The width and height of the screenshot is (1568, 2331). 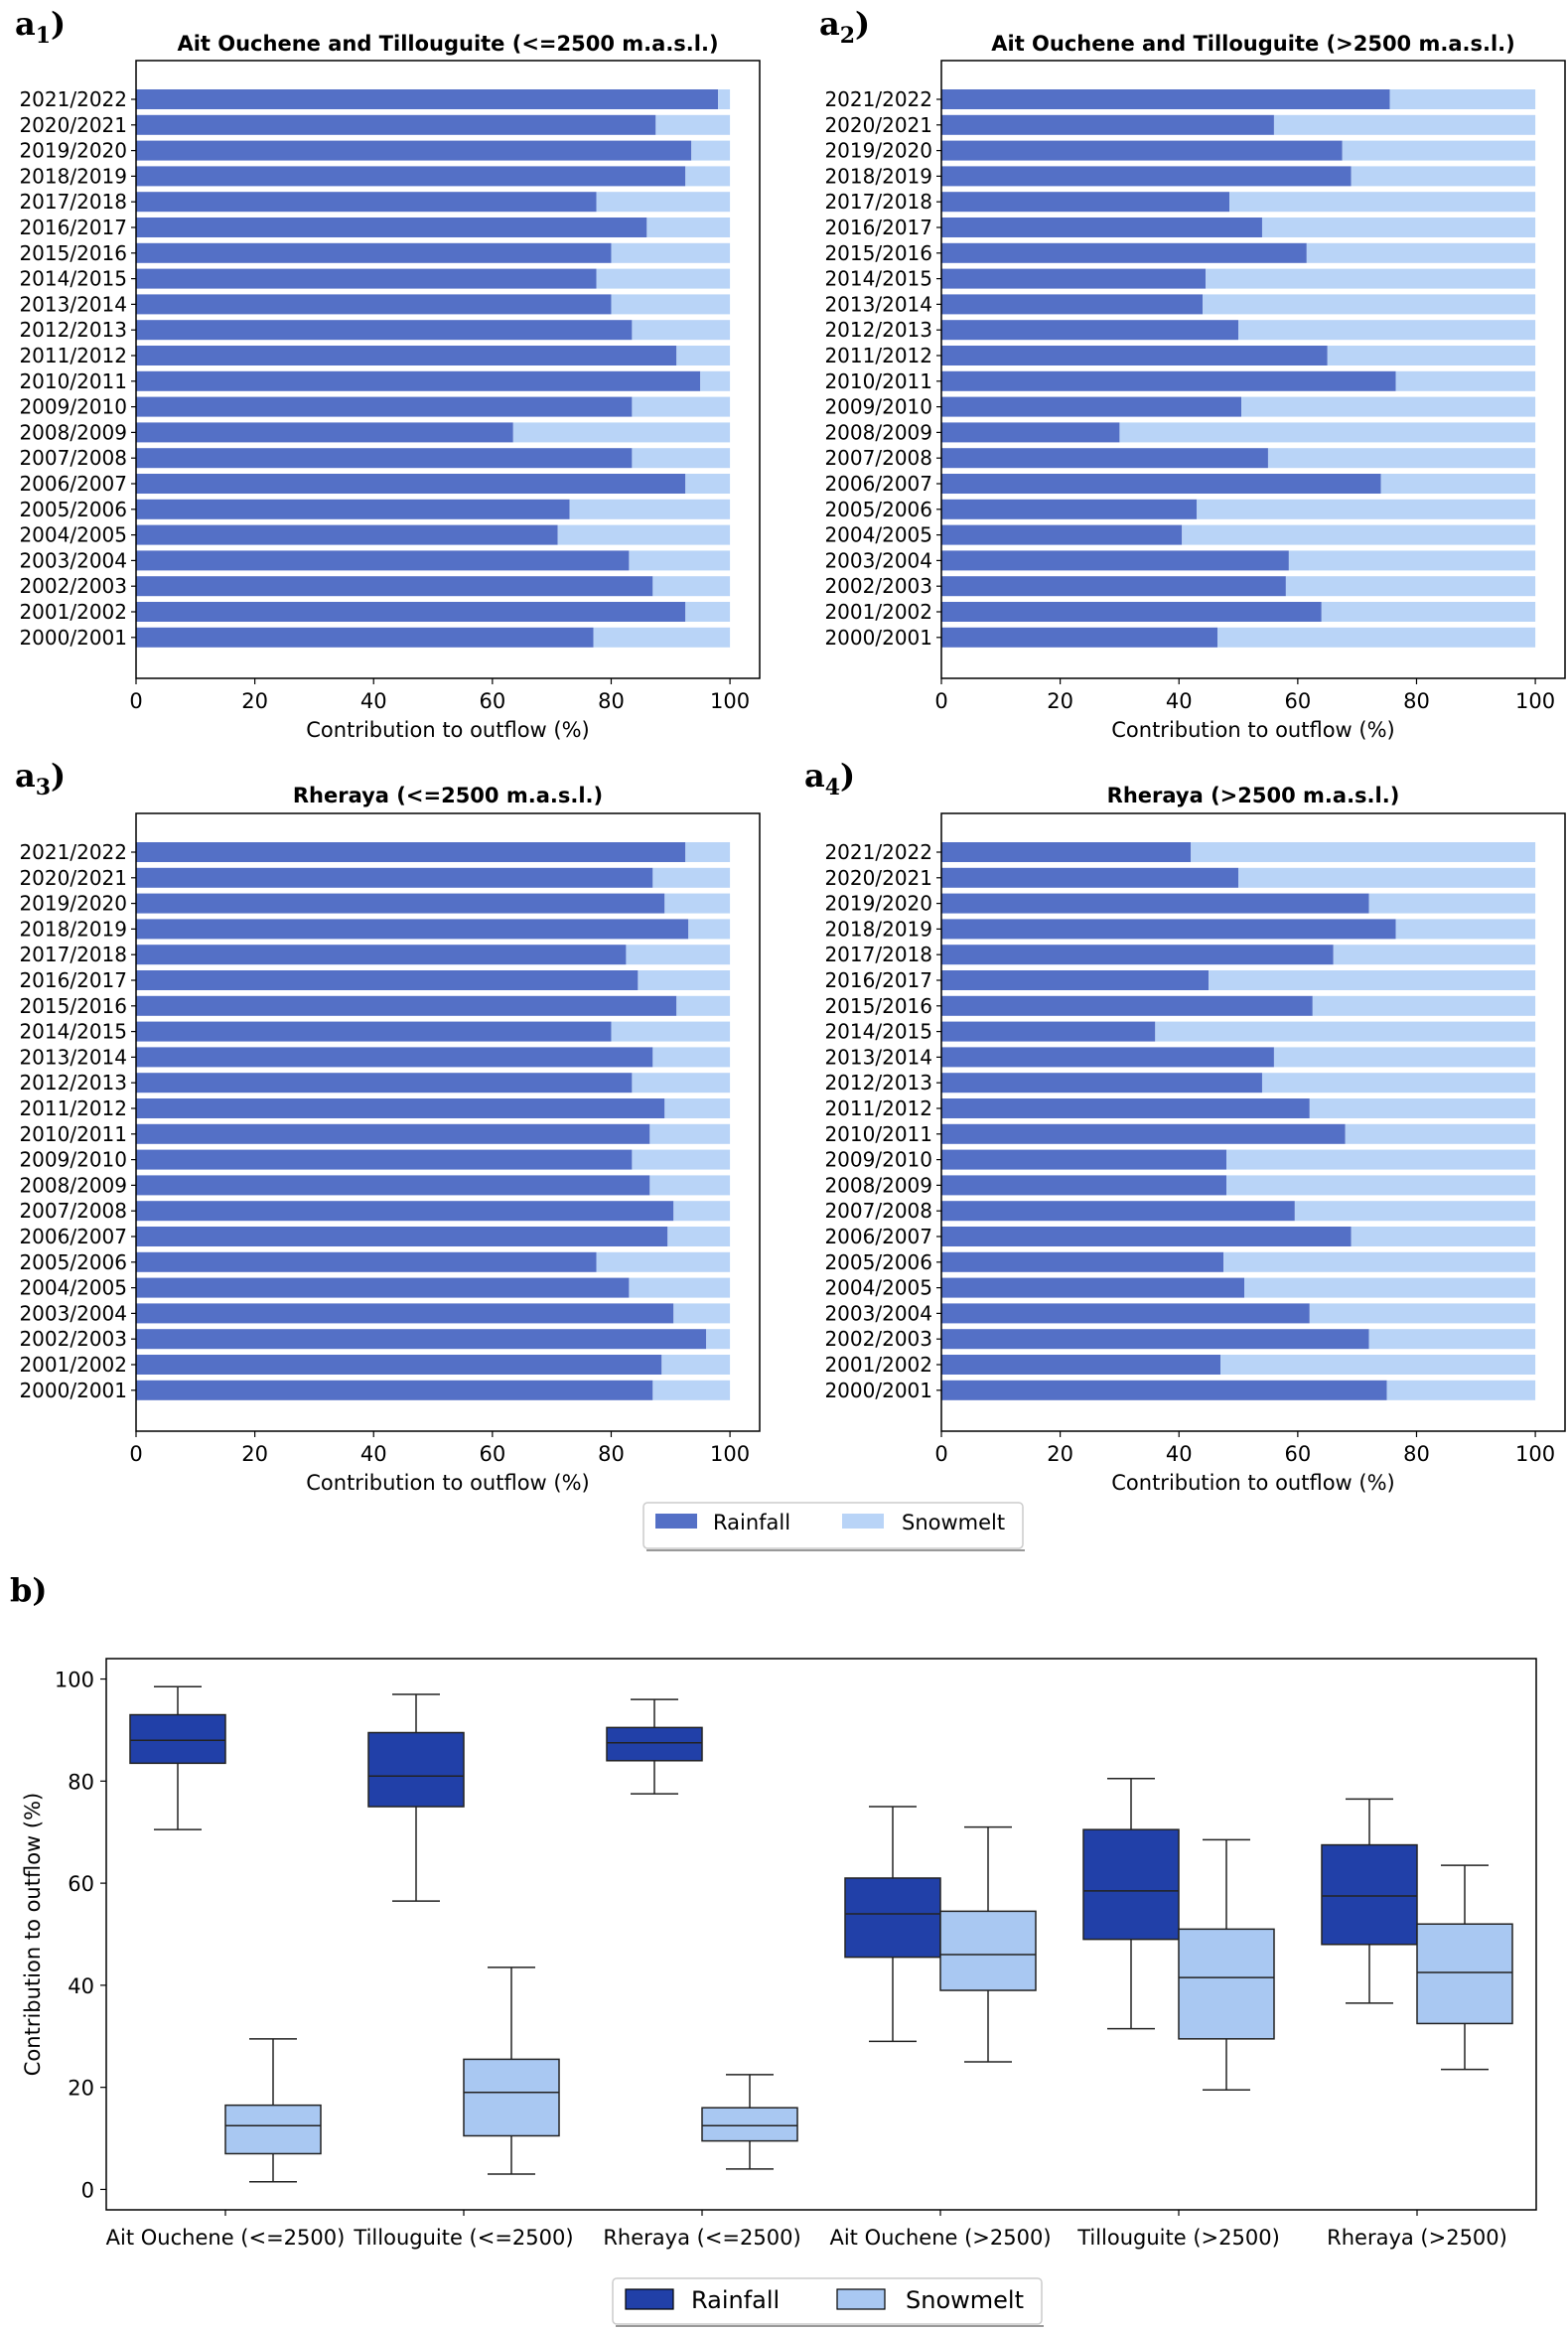 I want to click on a2-ytick-label: 2000/2001, so click(x=878, y=638).